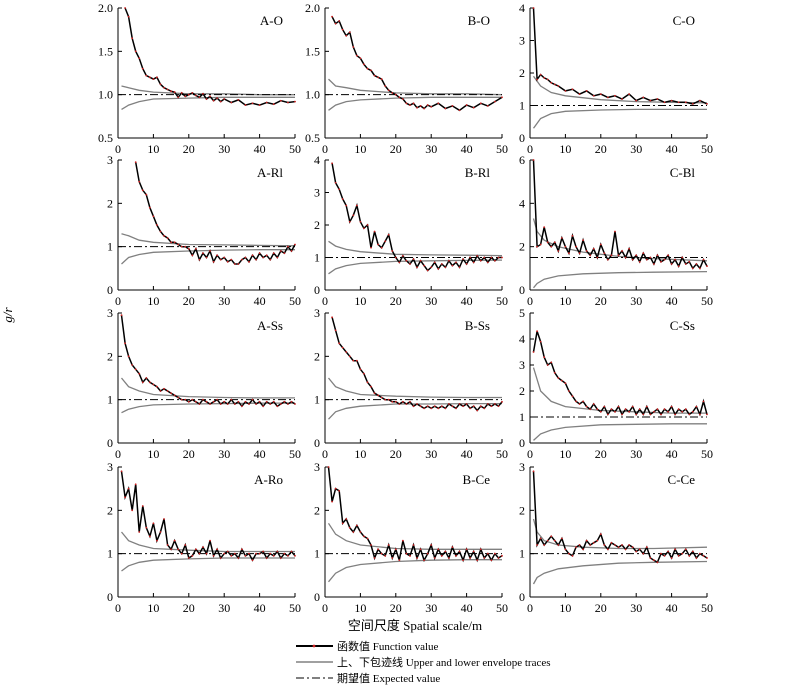 Image resolution: width=800 pixels, height=690 pixels. Describe the element at coordinates (312, 95) in the screenshot. I see `y-tick-label: 1.0` at that location.